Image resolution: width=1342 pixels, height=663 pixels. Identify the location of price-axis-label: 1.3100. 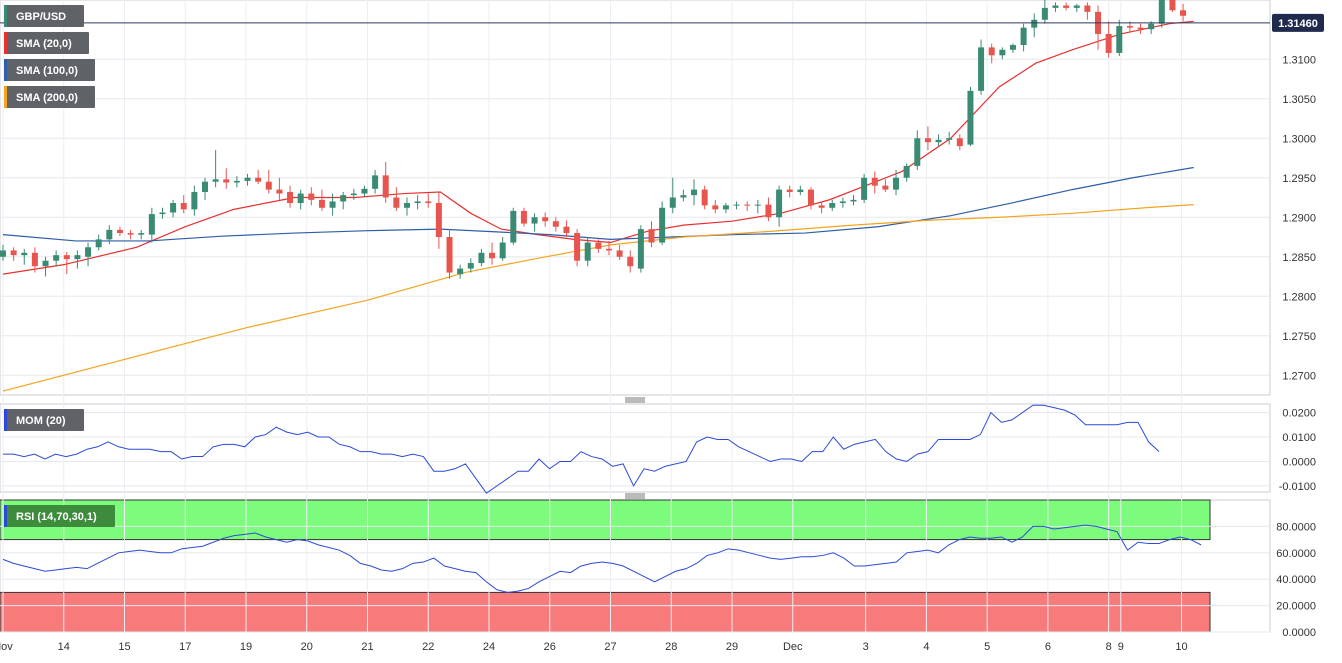
(1299, 60).